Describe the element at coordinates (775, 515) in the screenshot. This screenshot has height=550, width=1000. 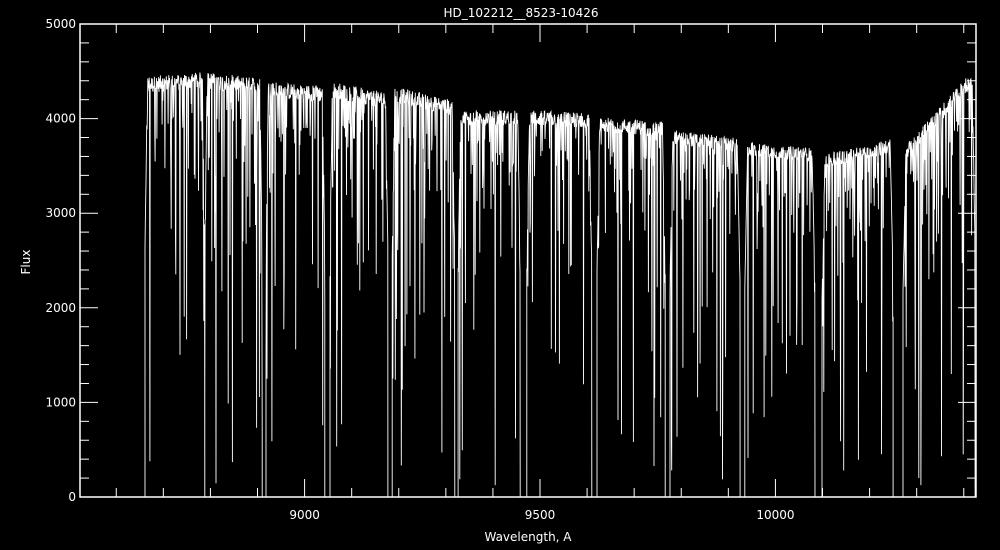
I see `x-tick-label: 10000` at that location.